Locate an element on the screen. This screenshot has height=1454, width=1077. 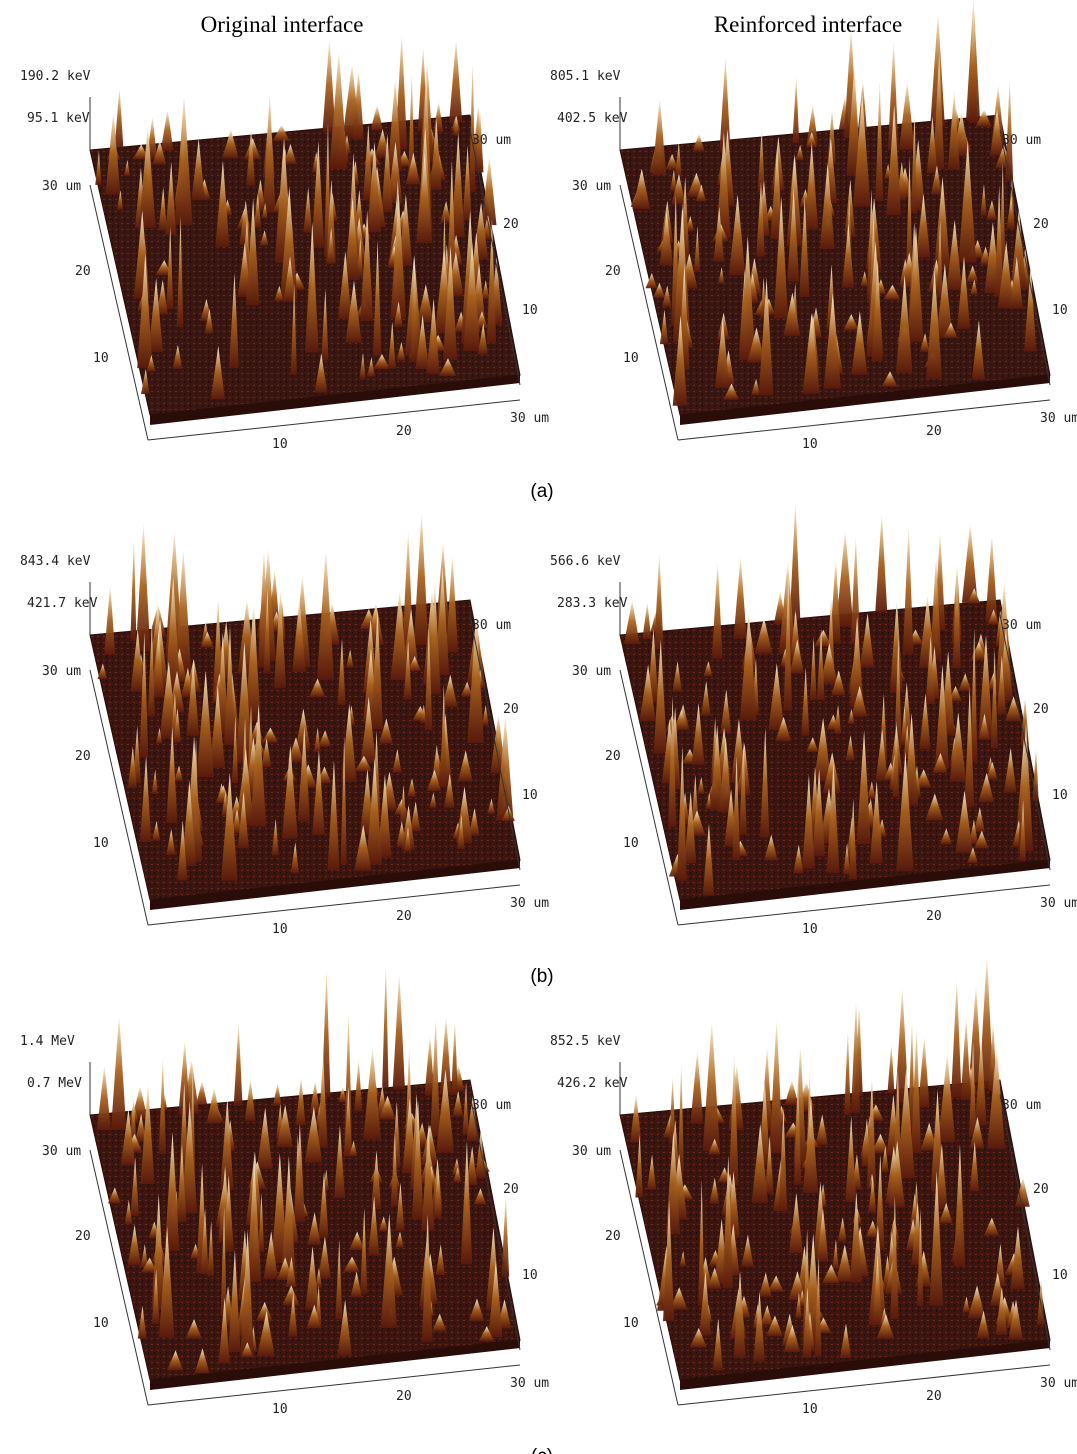
right-tick-label: 10 is located at coordinates (1060, 310).